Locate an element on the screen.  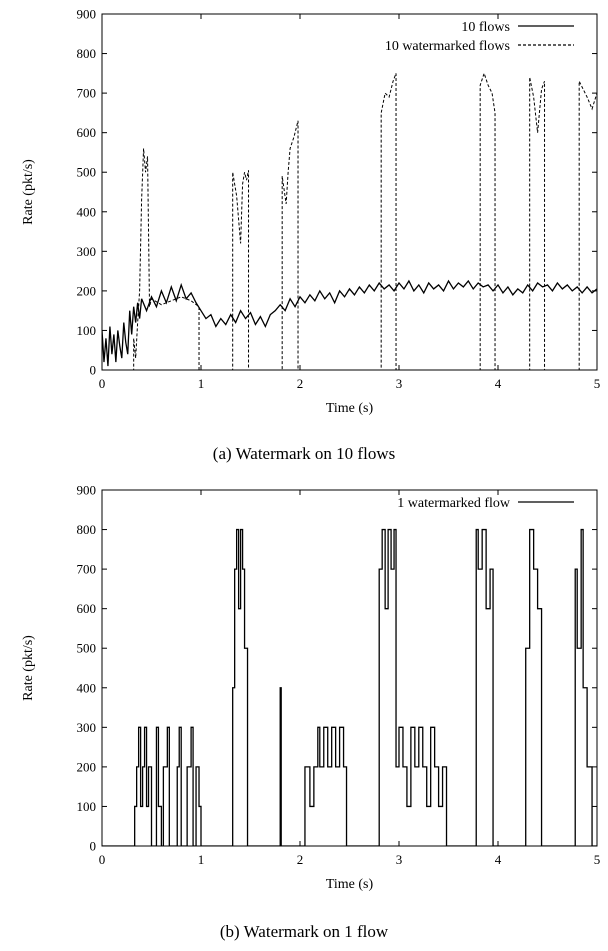
chart-b-ytick-label: 200 is located at coordinates (87, 766).